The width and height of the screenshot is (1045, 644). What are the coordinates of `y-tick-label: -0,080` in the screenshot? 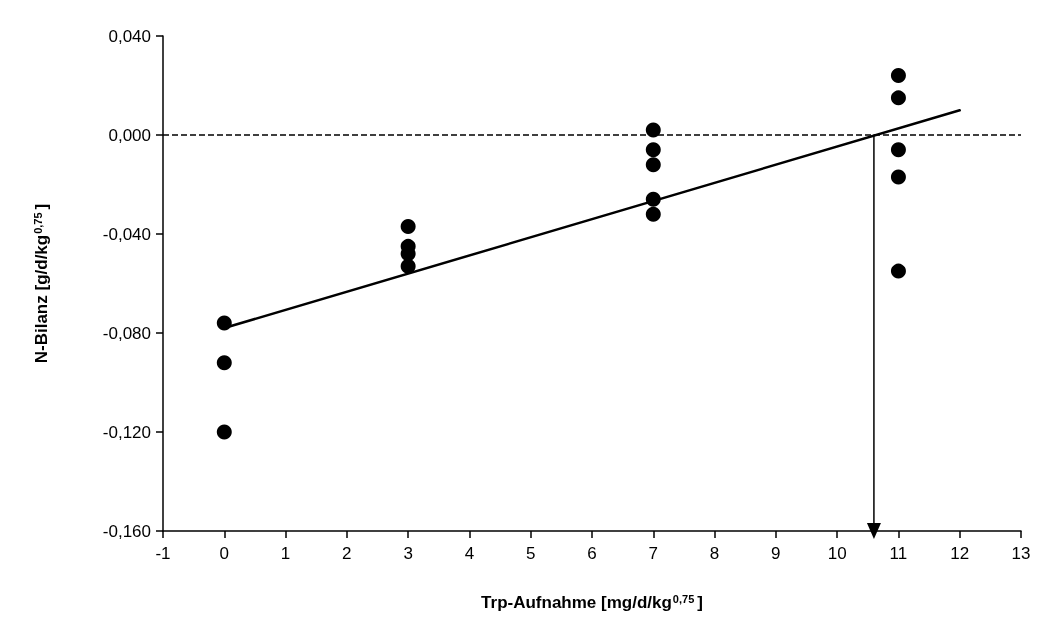 It's located at (126, 333).